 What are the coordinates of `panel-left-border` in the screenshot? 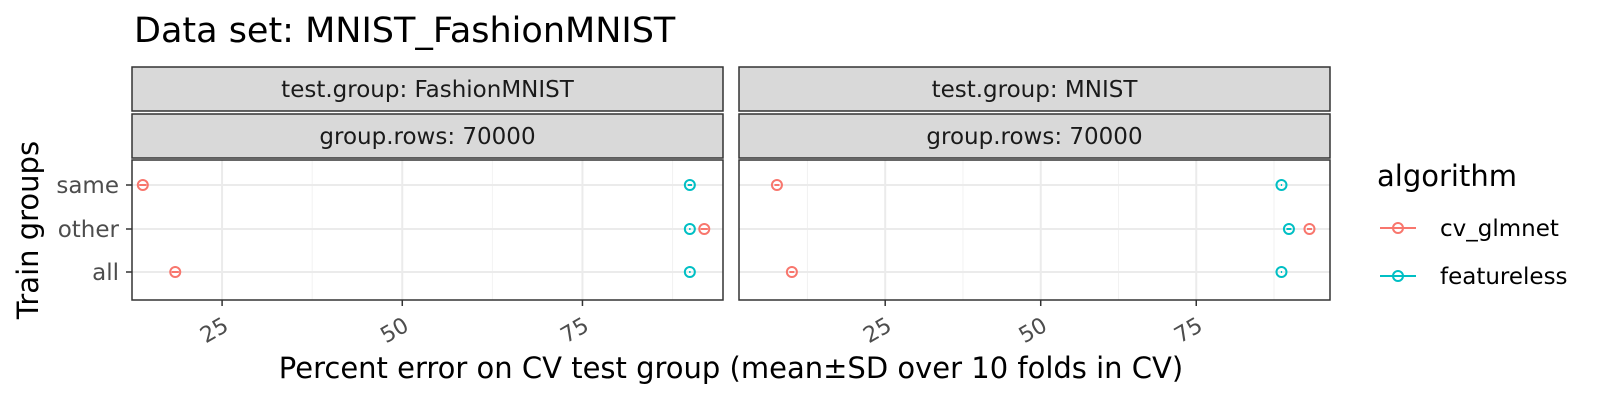 It's located at (427, 230).